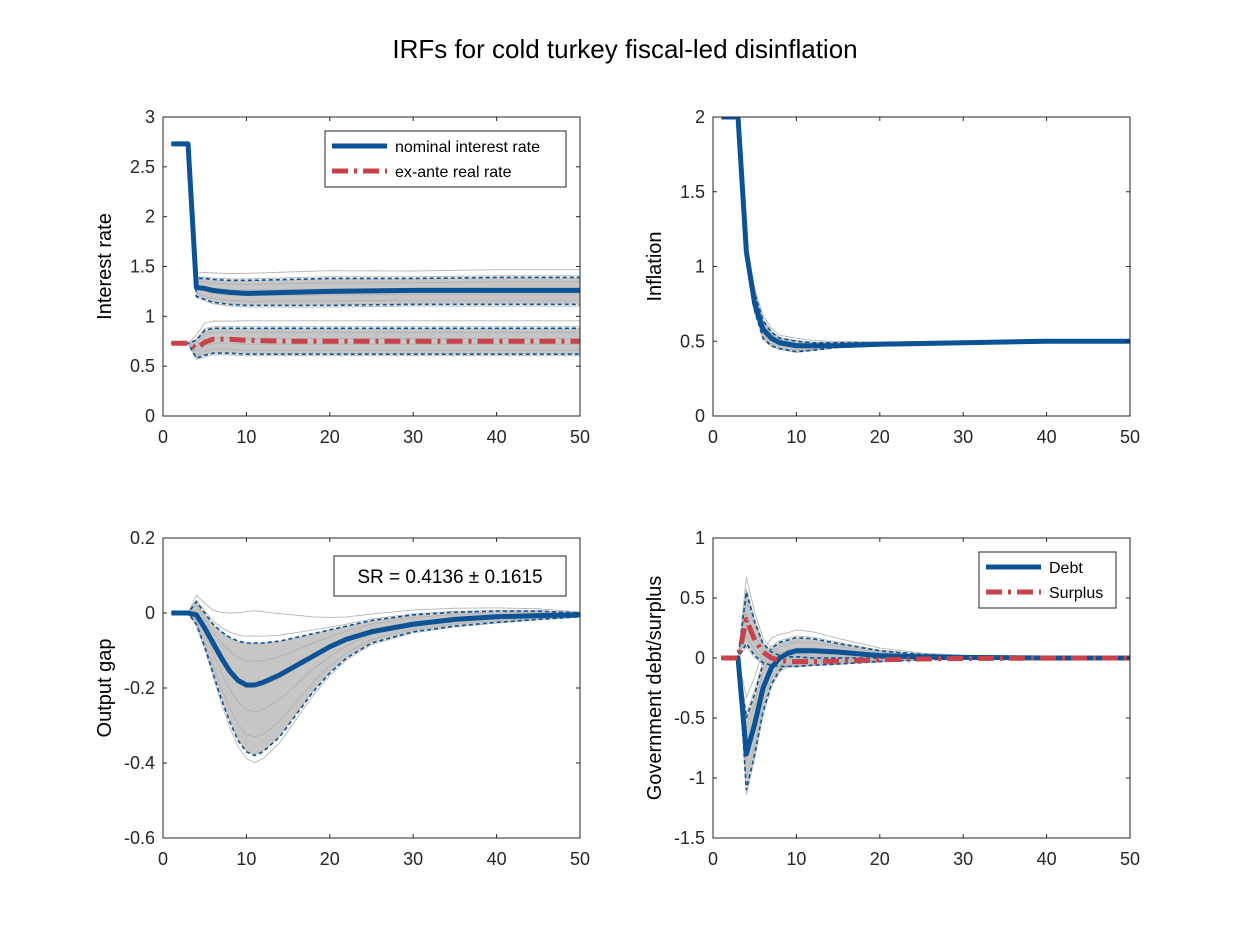 The height and width of the screenshot is (938, 1250). I want to click on legend-label-2: Surplus, so click(1076, 593).